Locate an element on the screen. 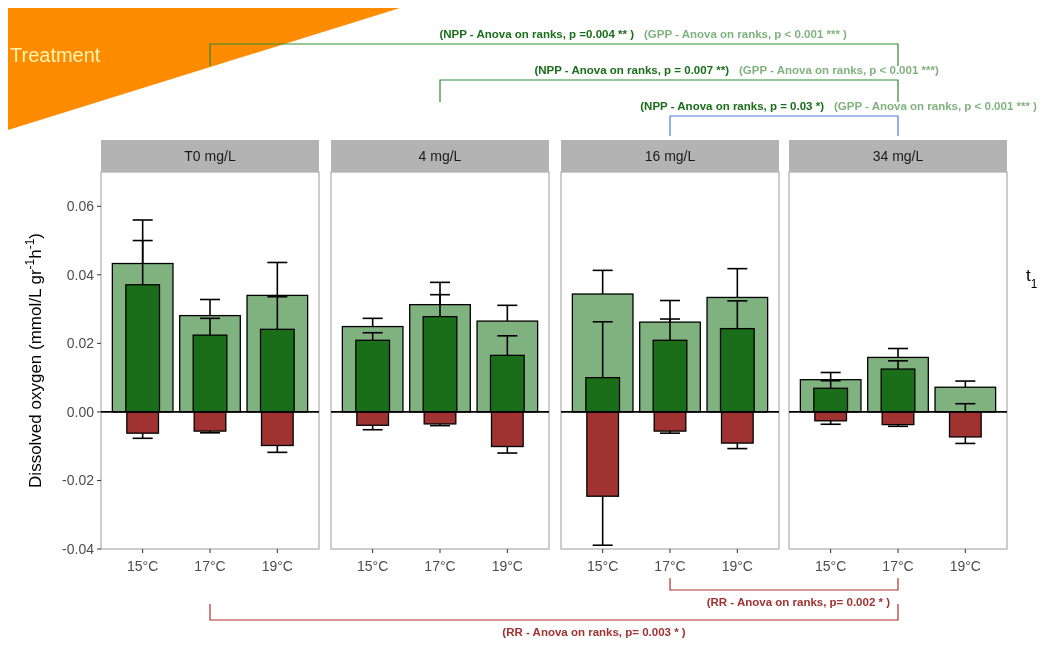  y-tick-label: 0.06 is located at coordinates (80, 206).